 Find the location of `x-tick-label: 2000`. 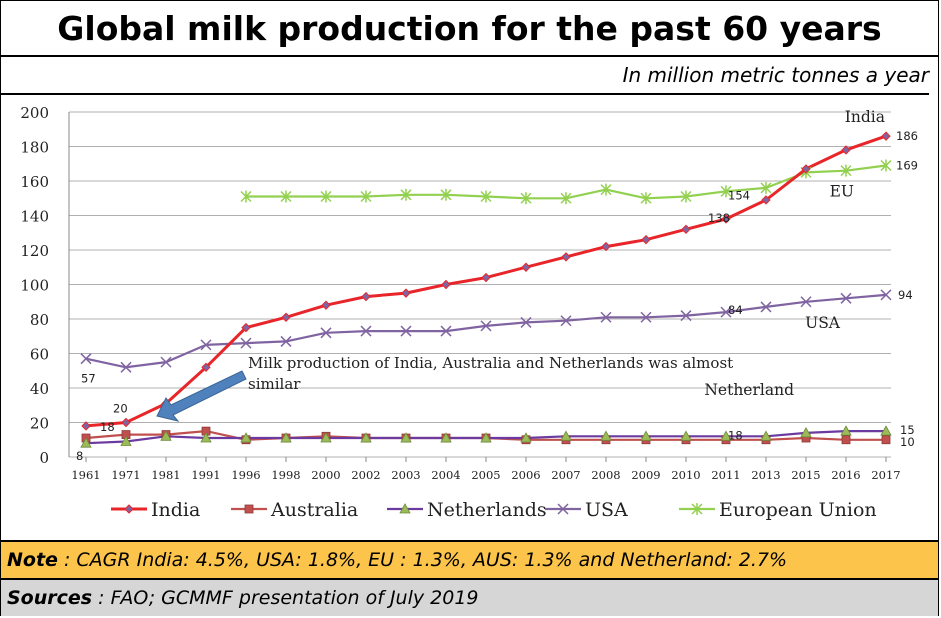

x-tick-label: 2000 is located at coordinates (325, 475).